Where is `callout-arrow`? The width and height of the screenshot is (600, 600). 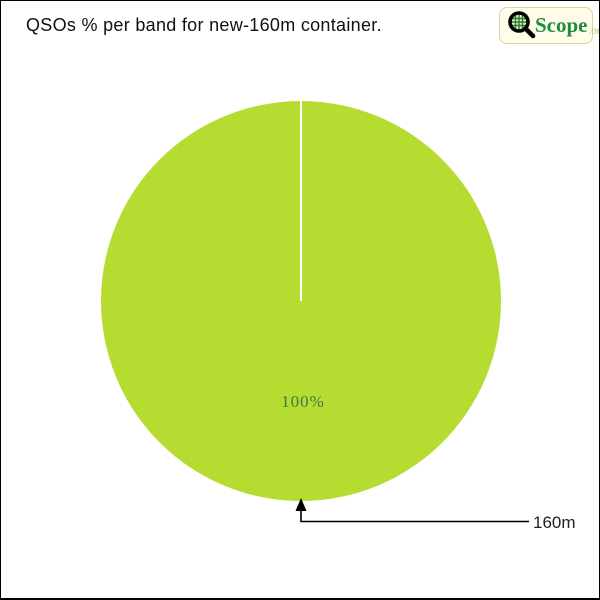
callout-arrow is located at coordinates (412, 510).